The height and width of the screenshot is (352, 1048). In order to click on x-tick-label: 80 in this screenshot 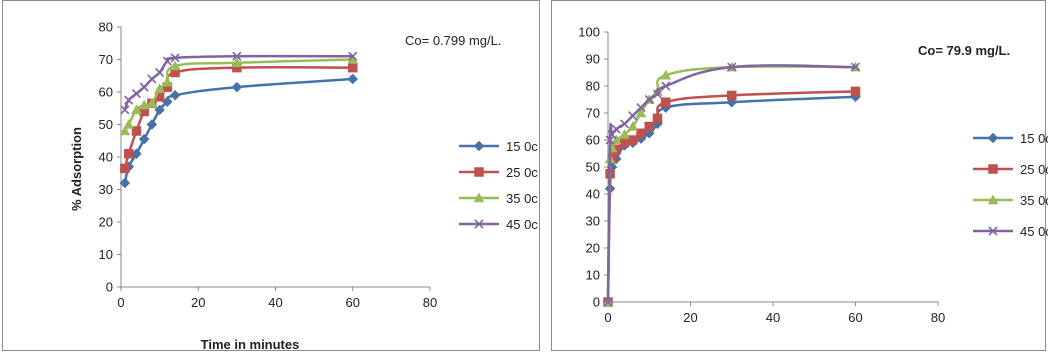, I will do `click(938, 317)`.